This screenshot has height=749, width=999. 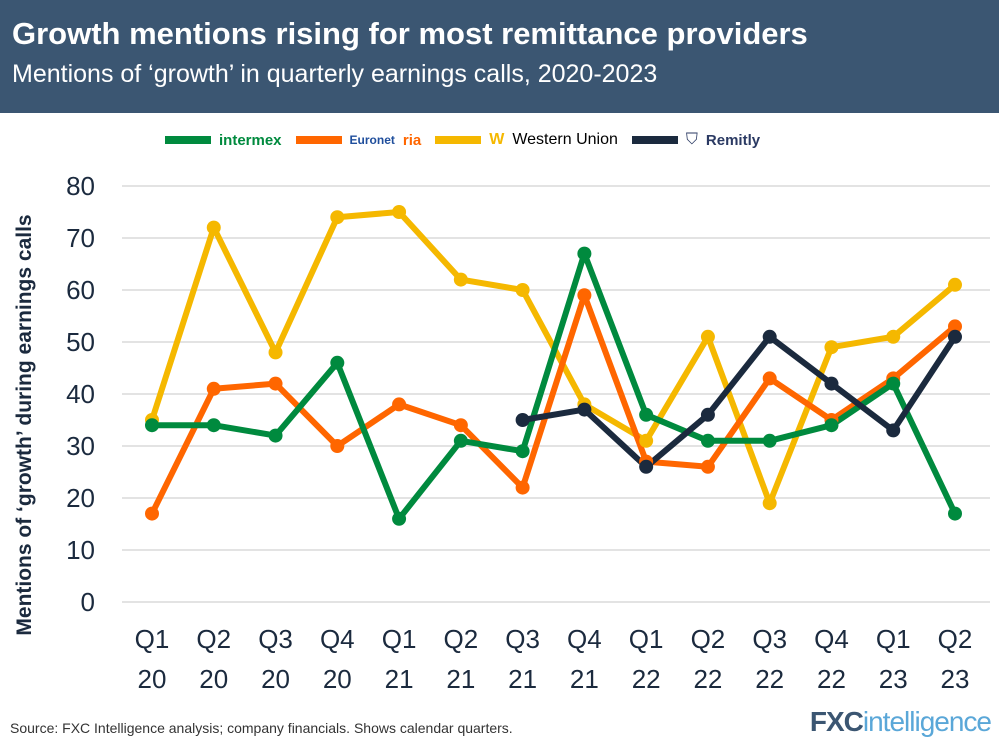 I want to click on remitly-label: Remitly, so click(x=733, y=140).